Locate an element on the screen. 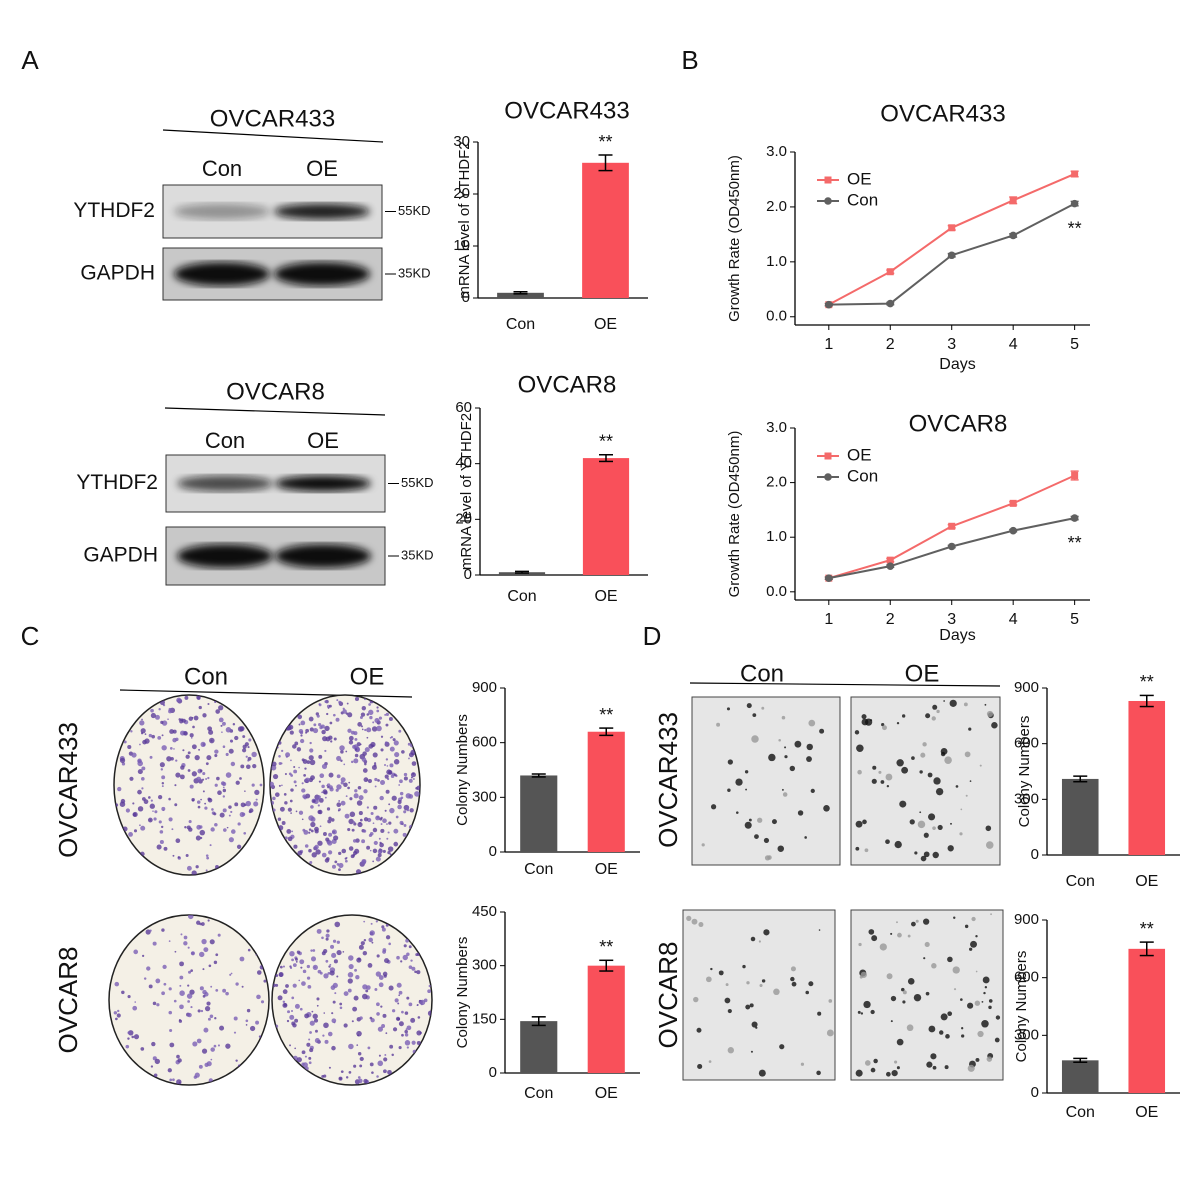  x-tick-label: Con is located at coordinates (521, 596).